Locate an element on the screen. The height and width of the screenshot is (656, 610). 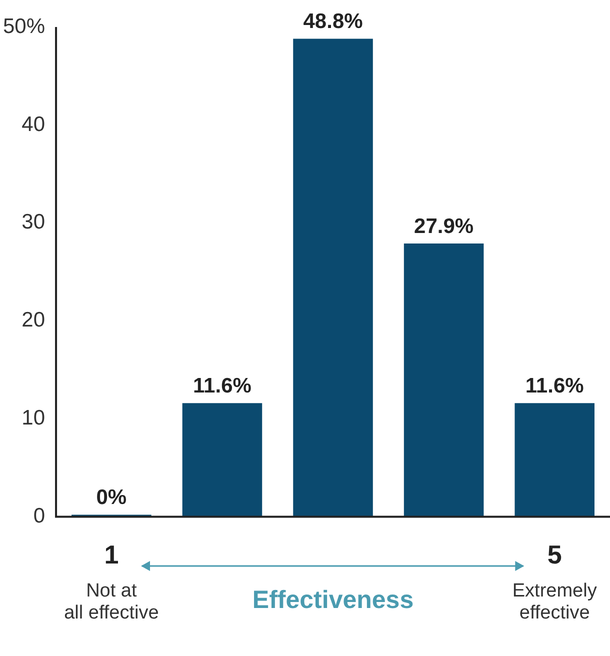
x-tick-label: 5 is located at coordinates (554, 555).